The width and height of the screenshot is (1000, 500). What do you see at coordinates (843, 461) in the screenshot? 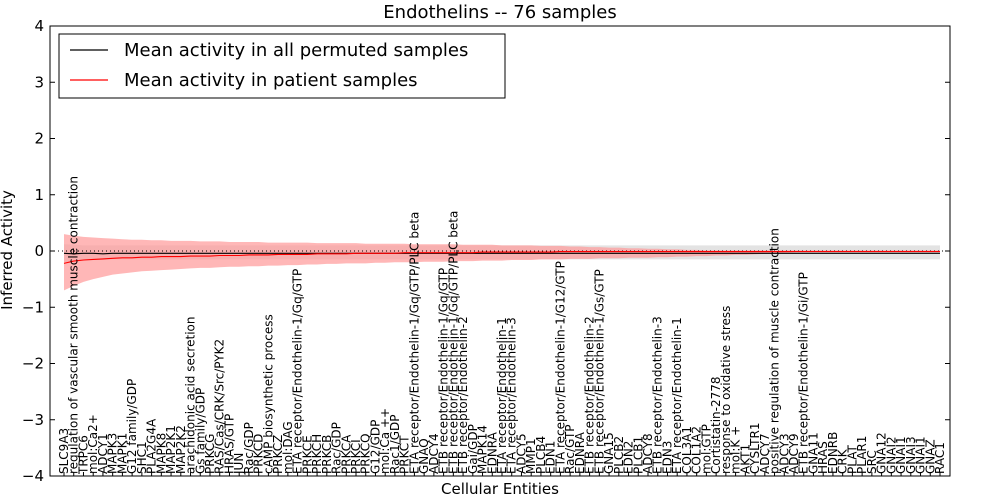
I see `x-tick-label: CRK` at bounding box center [843, 461].